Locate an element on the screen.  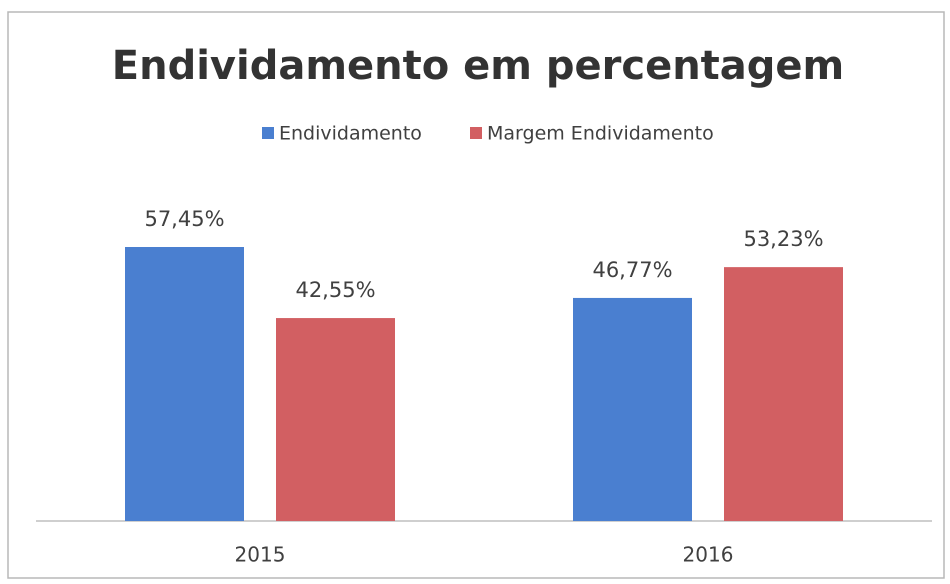
chart-title: Endividamento em percentagem is located at coordinates (478, 66).